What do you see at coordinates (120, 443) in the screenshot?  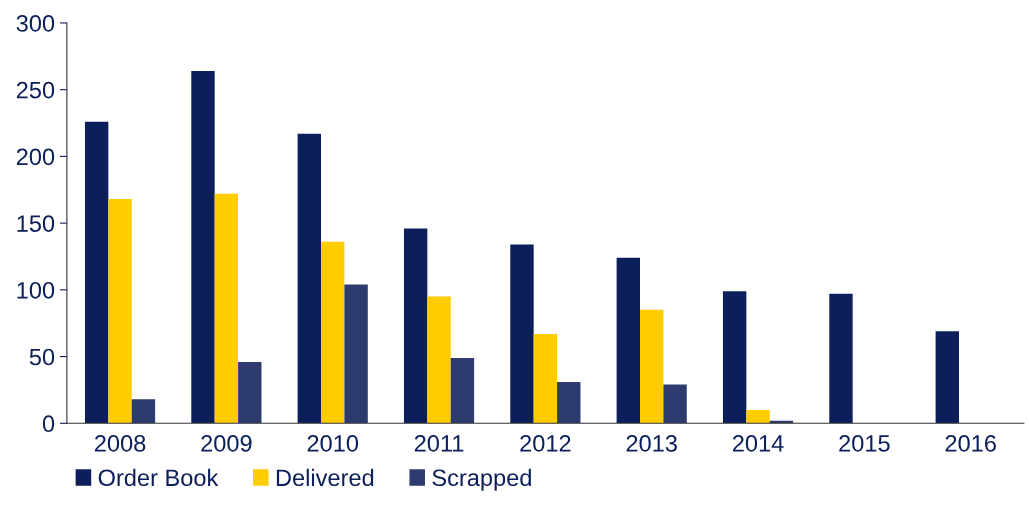 I see `x-tick-label: 2008` at bounding box center [120, 443].